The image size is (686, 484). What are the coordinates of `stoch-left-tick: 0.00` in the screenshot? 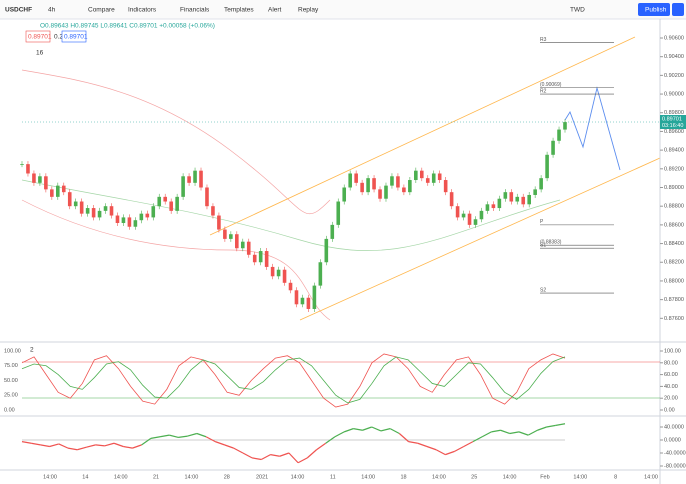 It's located at (9, 410).